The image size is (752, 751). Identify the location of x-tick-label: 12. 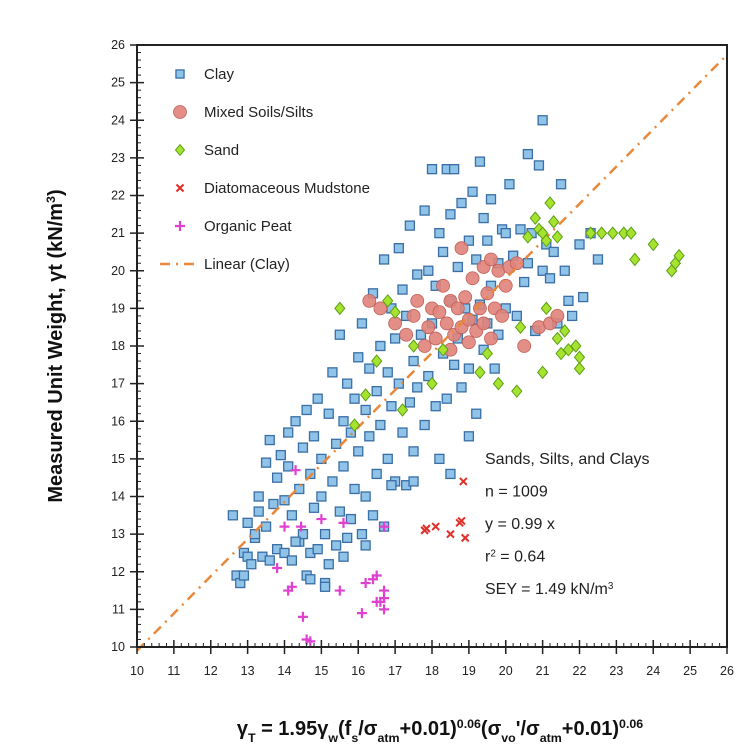
(211, 671).